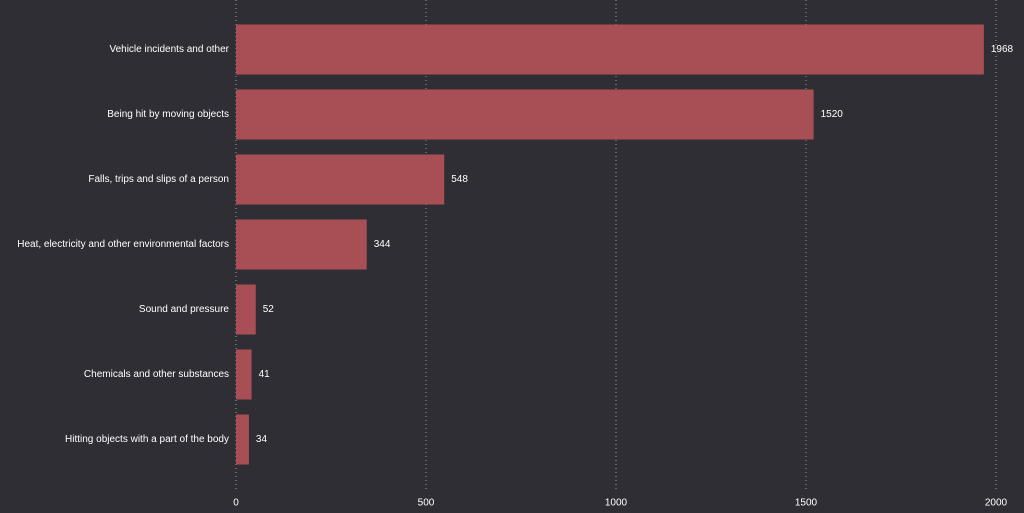 The width and height of the screenshot is (1024, 513). I want to click on value-label: 548, so click(459, 179).